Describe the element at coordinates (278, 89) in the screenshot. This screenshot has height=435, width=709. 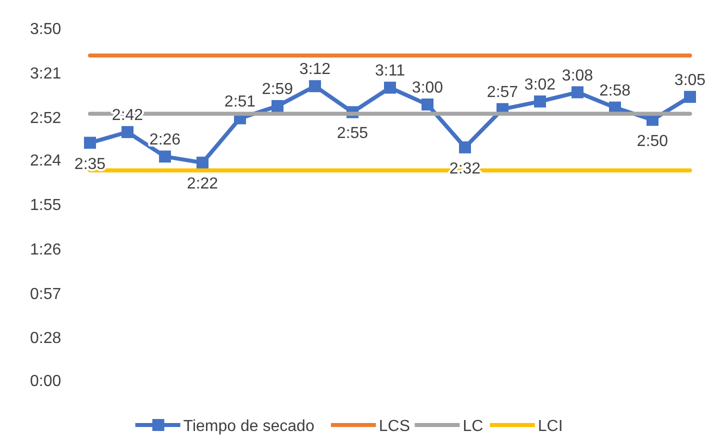
I see `data-label: 2:59` at that location.